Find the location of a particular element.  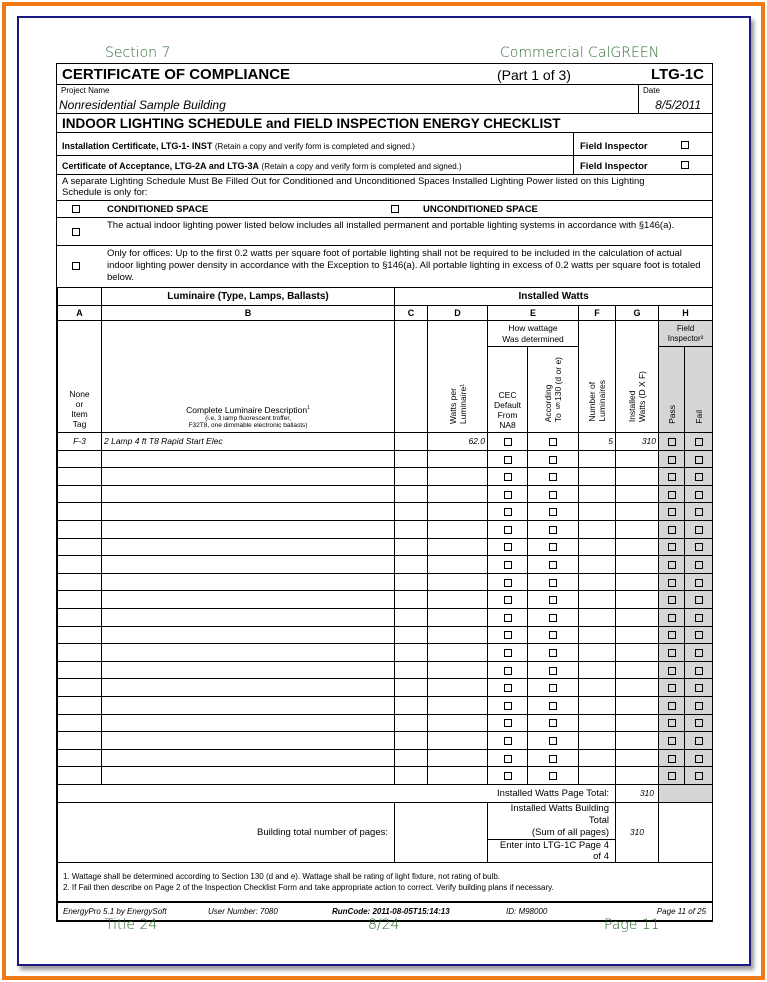

watts-per-luminaire-cell: 62.0 is located at coordinates (457, 441).